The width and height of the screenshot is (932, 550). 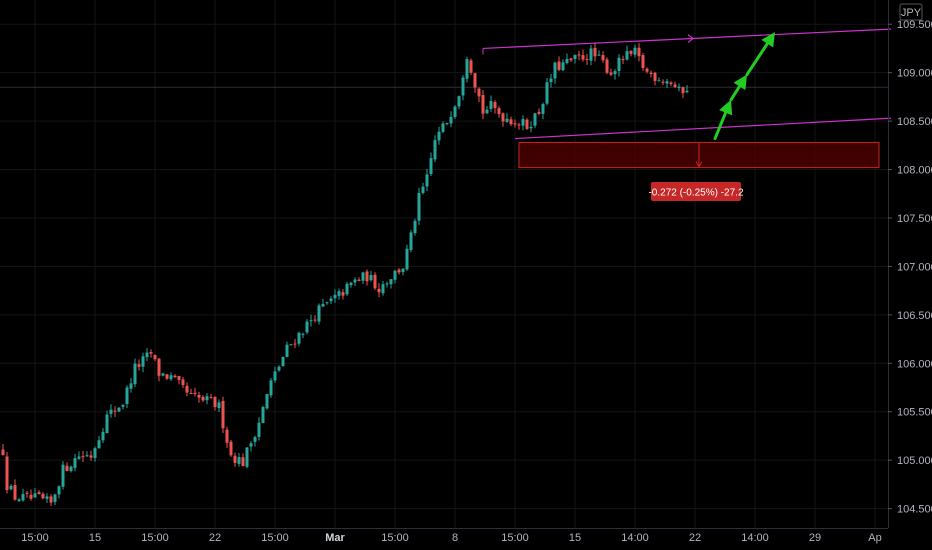 I want to click on time-tick-label: 15:00, so click(x=275, y=538).